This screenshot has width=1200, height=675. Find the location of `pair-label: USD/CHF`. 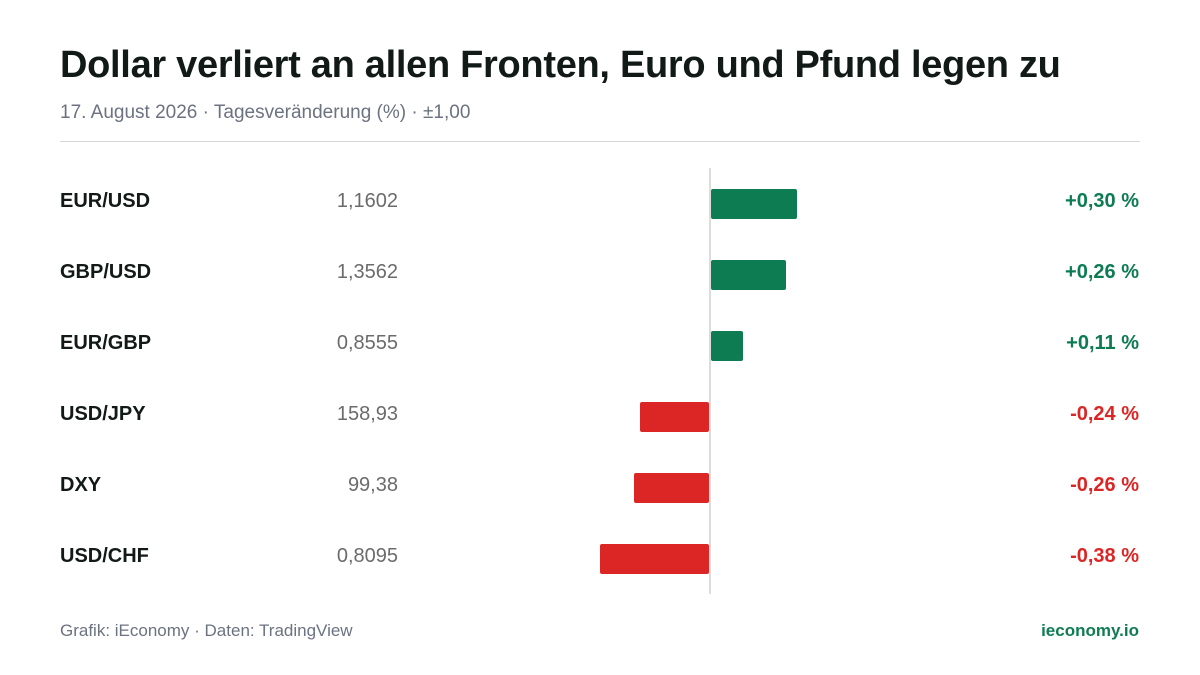

pair-label: USD/CHF is located at coordinates (104, 556).